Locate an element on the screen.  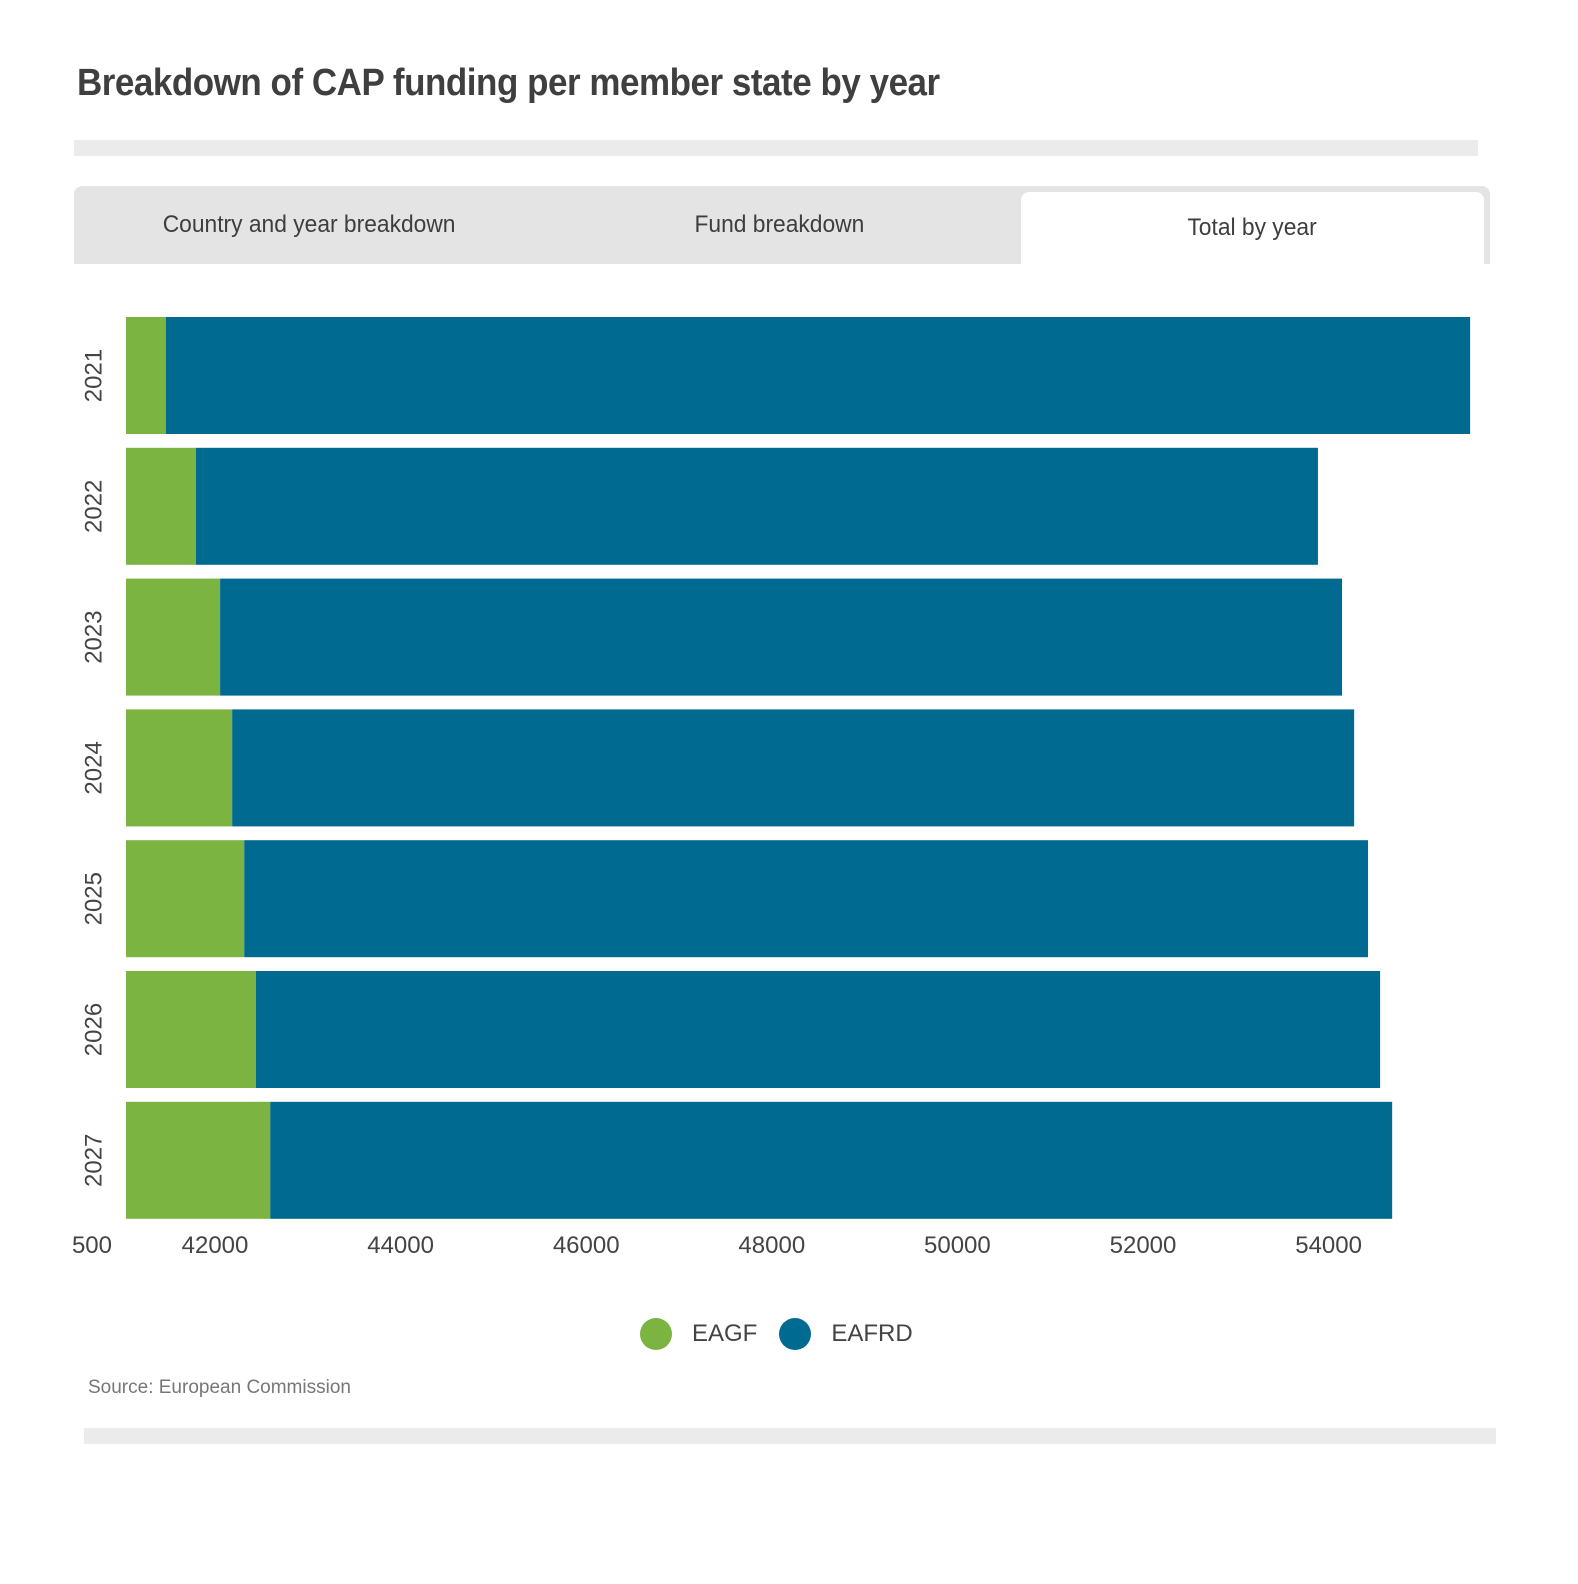
bar-eagf-2023 is located at coordinates (173, 637).